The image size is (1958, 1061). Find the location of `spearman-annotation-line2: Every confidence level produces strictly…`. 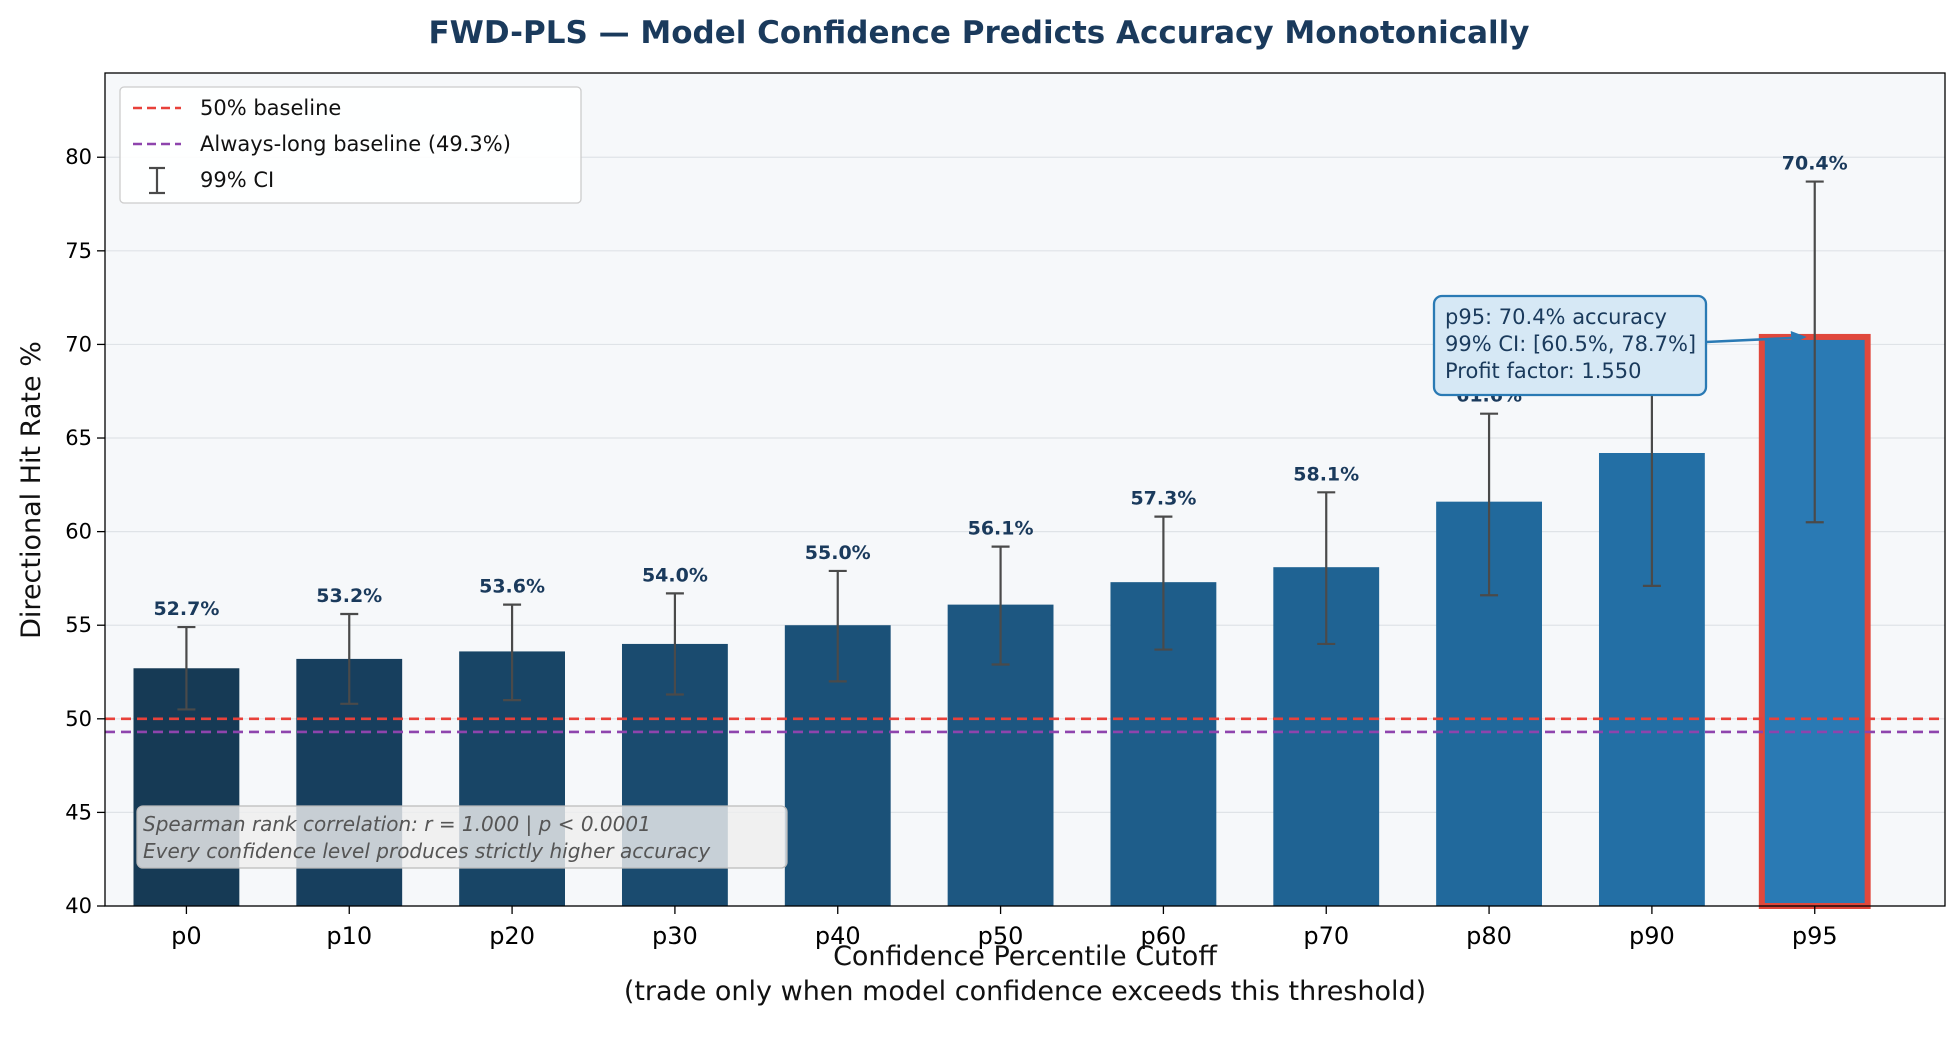

spearman-annotation-line2: Every confidence level produces strictly… is located at coordinates (427, 851).